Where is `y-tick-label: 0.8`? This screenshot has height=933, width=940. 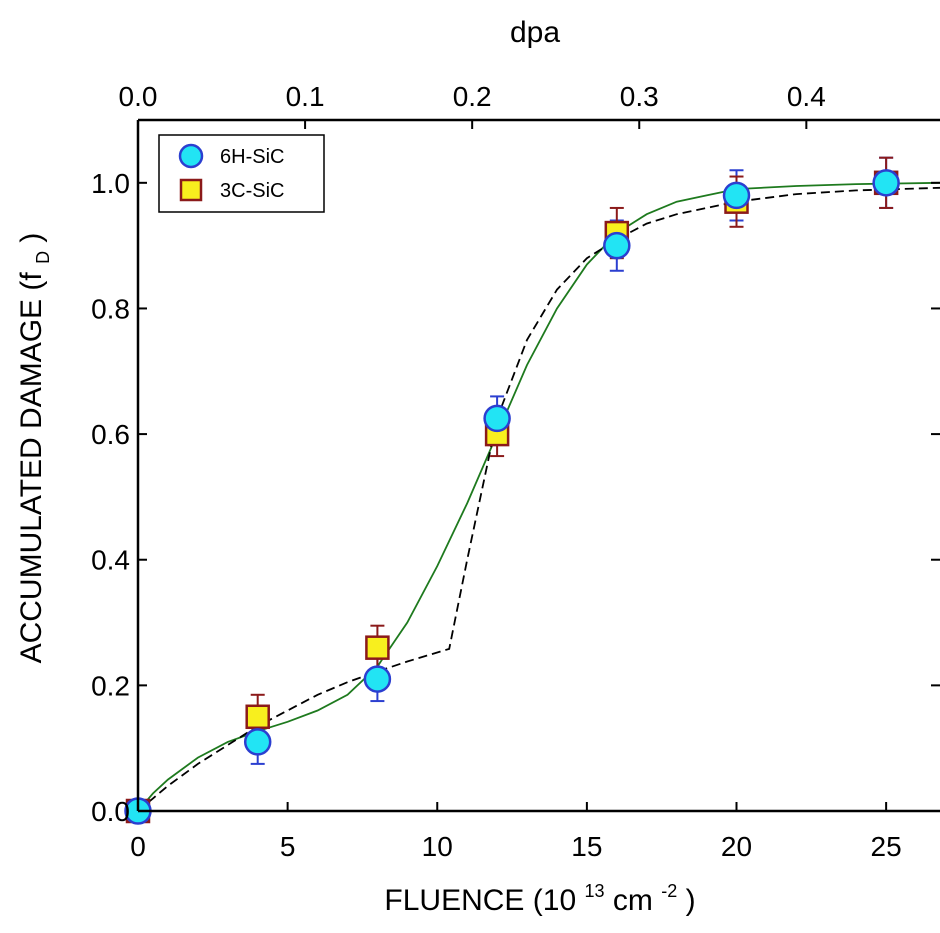 y-tick-label: 0.8 is located at coordinates (110, 308).